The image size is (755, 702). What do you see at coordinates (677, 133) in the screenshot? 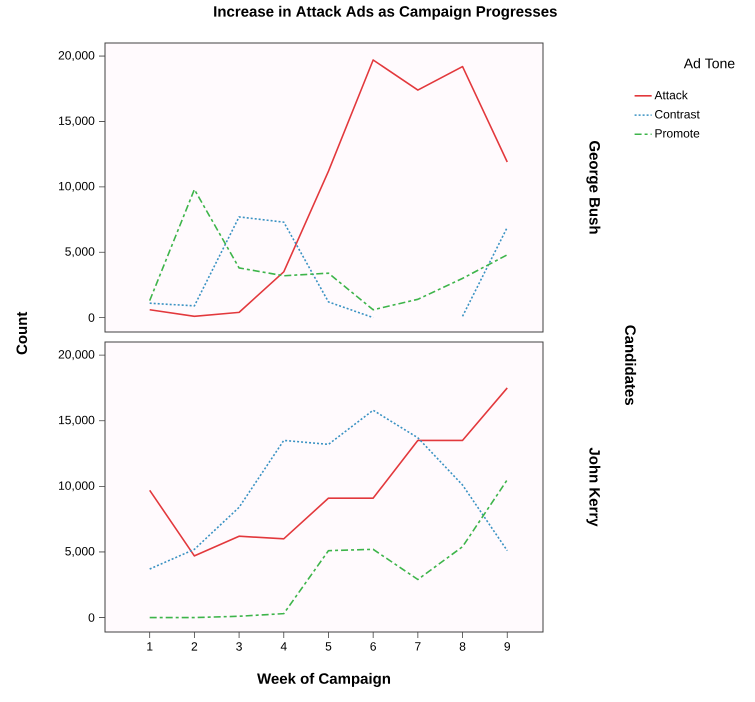
I see `legend-label: Promote` at bounding box center [677, 133].